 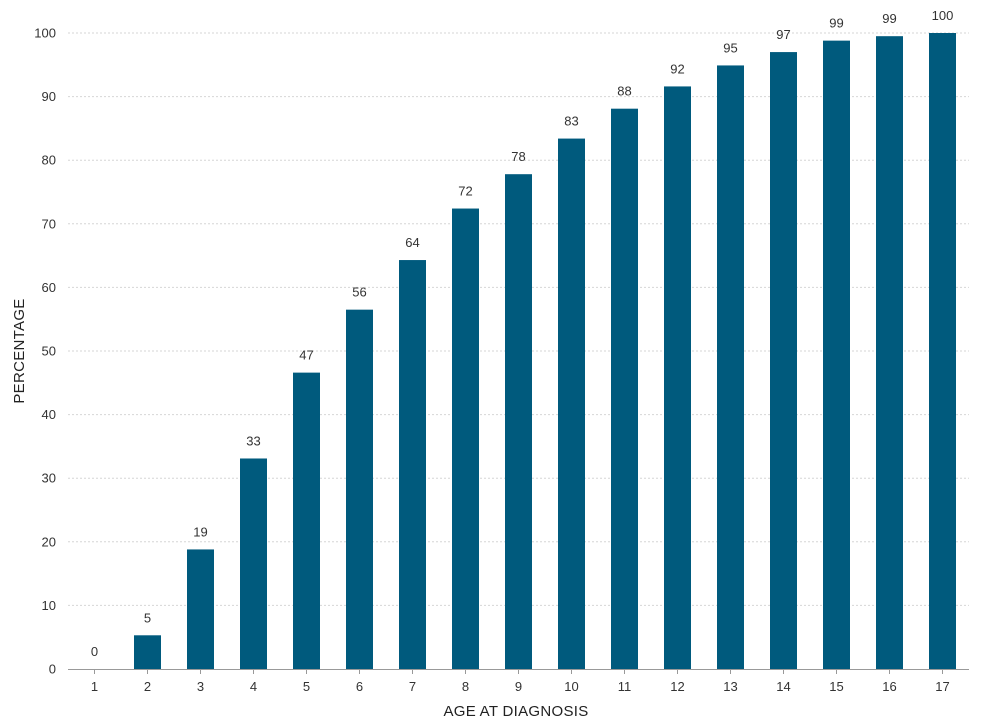 I want to click on x-tick-label: 8, so click(x=465, y=686).